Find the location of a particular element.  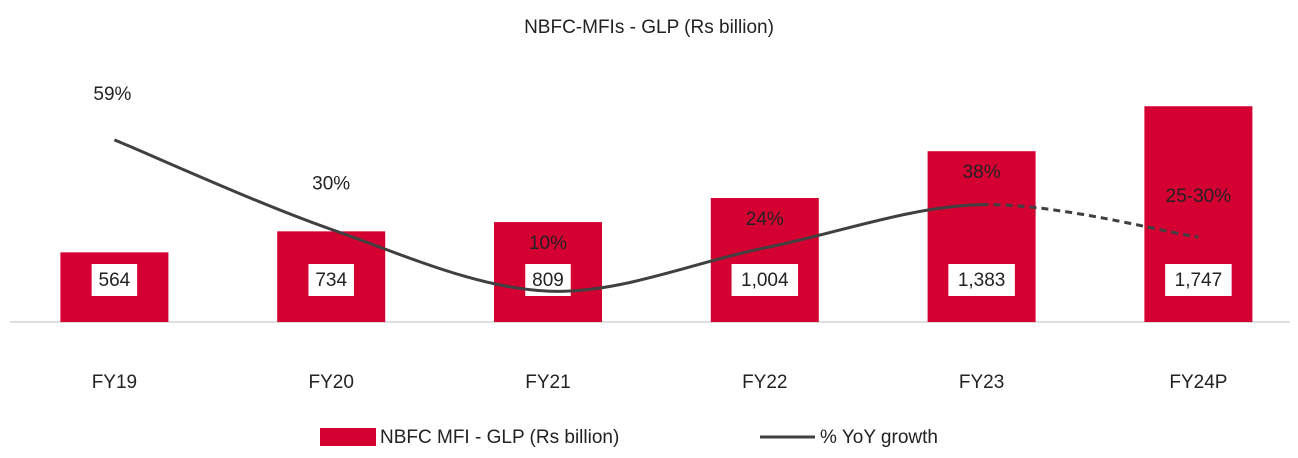

x-tick-label: FY20 is located at coordinates (330, 382).